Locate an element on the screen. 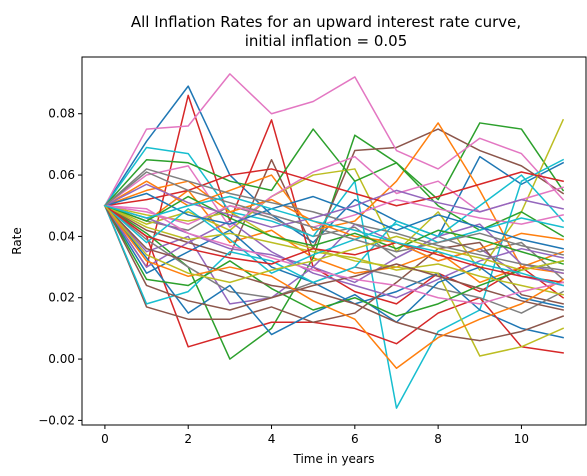  y-tick-label: 0.02 is located at coordinates (61, 298).